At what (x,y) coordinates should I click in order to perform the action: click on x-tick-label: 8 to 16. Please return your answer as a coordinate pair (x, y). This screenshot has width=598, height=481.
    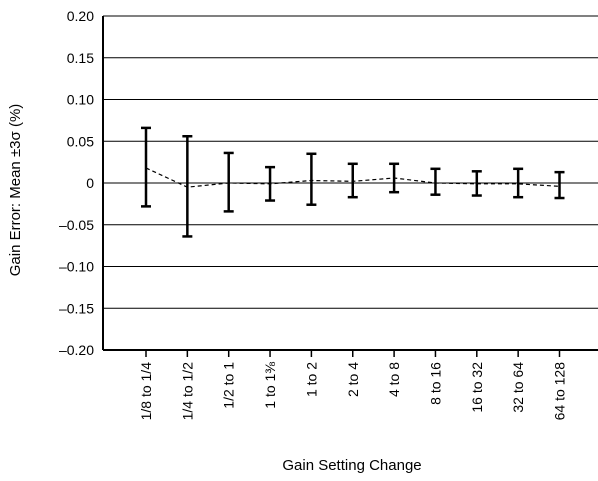
    Looking at the image, I should click on (435, 383).